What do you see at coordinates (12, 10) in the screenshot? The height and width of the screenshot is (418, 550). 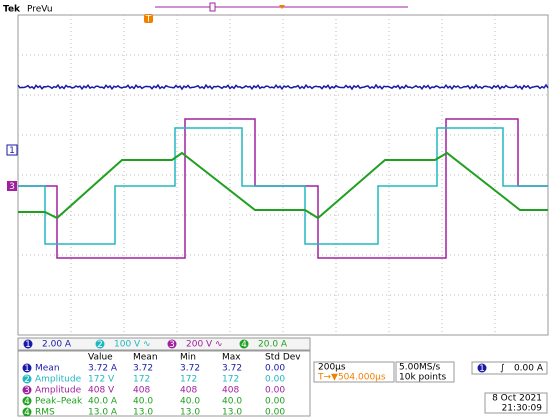 I see `brand: Tek` at bounding box center [12, 10].